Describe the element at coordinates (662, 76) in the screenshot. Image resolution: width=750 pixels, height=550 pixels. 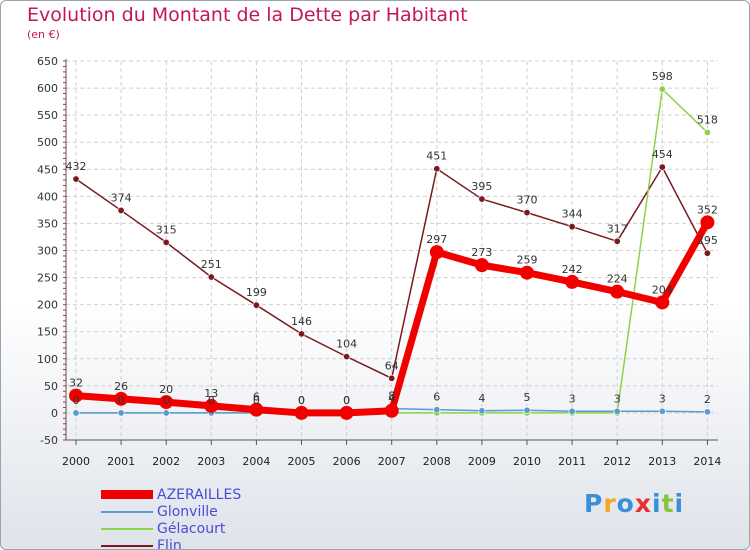
I see `data-label-gelacourt: 598` at that location.